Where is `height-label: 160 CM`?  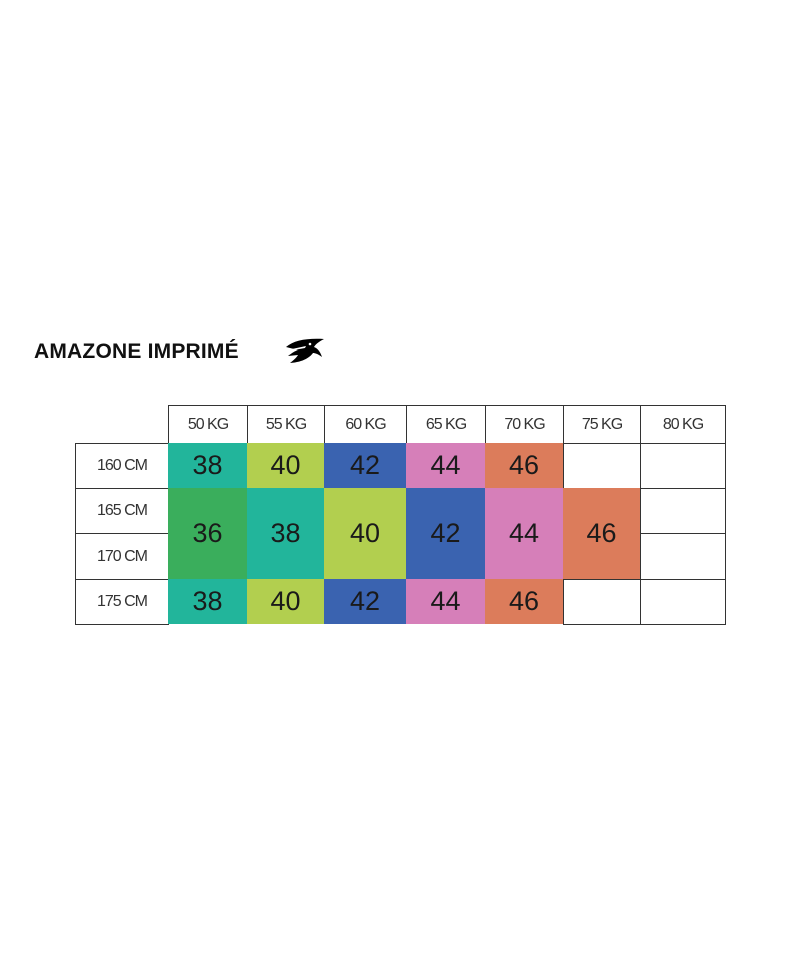
height-label: 160 CM is located at coordinates (122, 466).